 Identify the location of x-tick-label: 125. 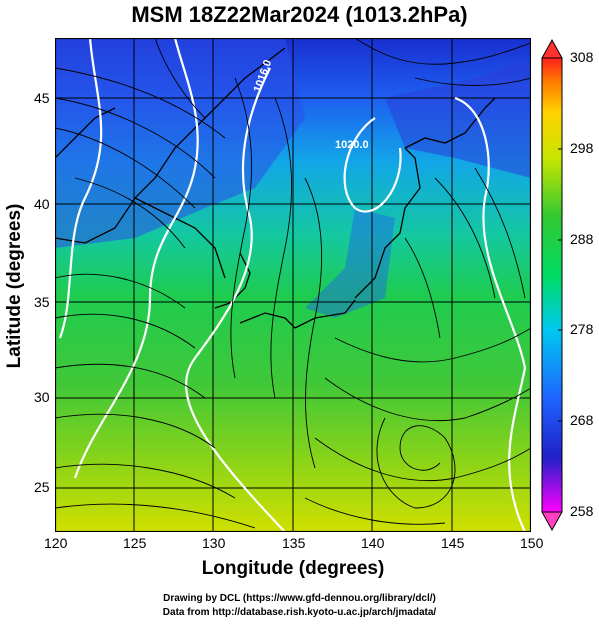
(135, 543).